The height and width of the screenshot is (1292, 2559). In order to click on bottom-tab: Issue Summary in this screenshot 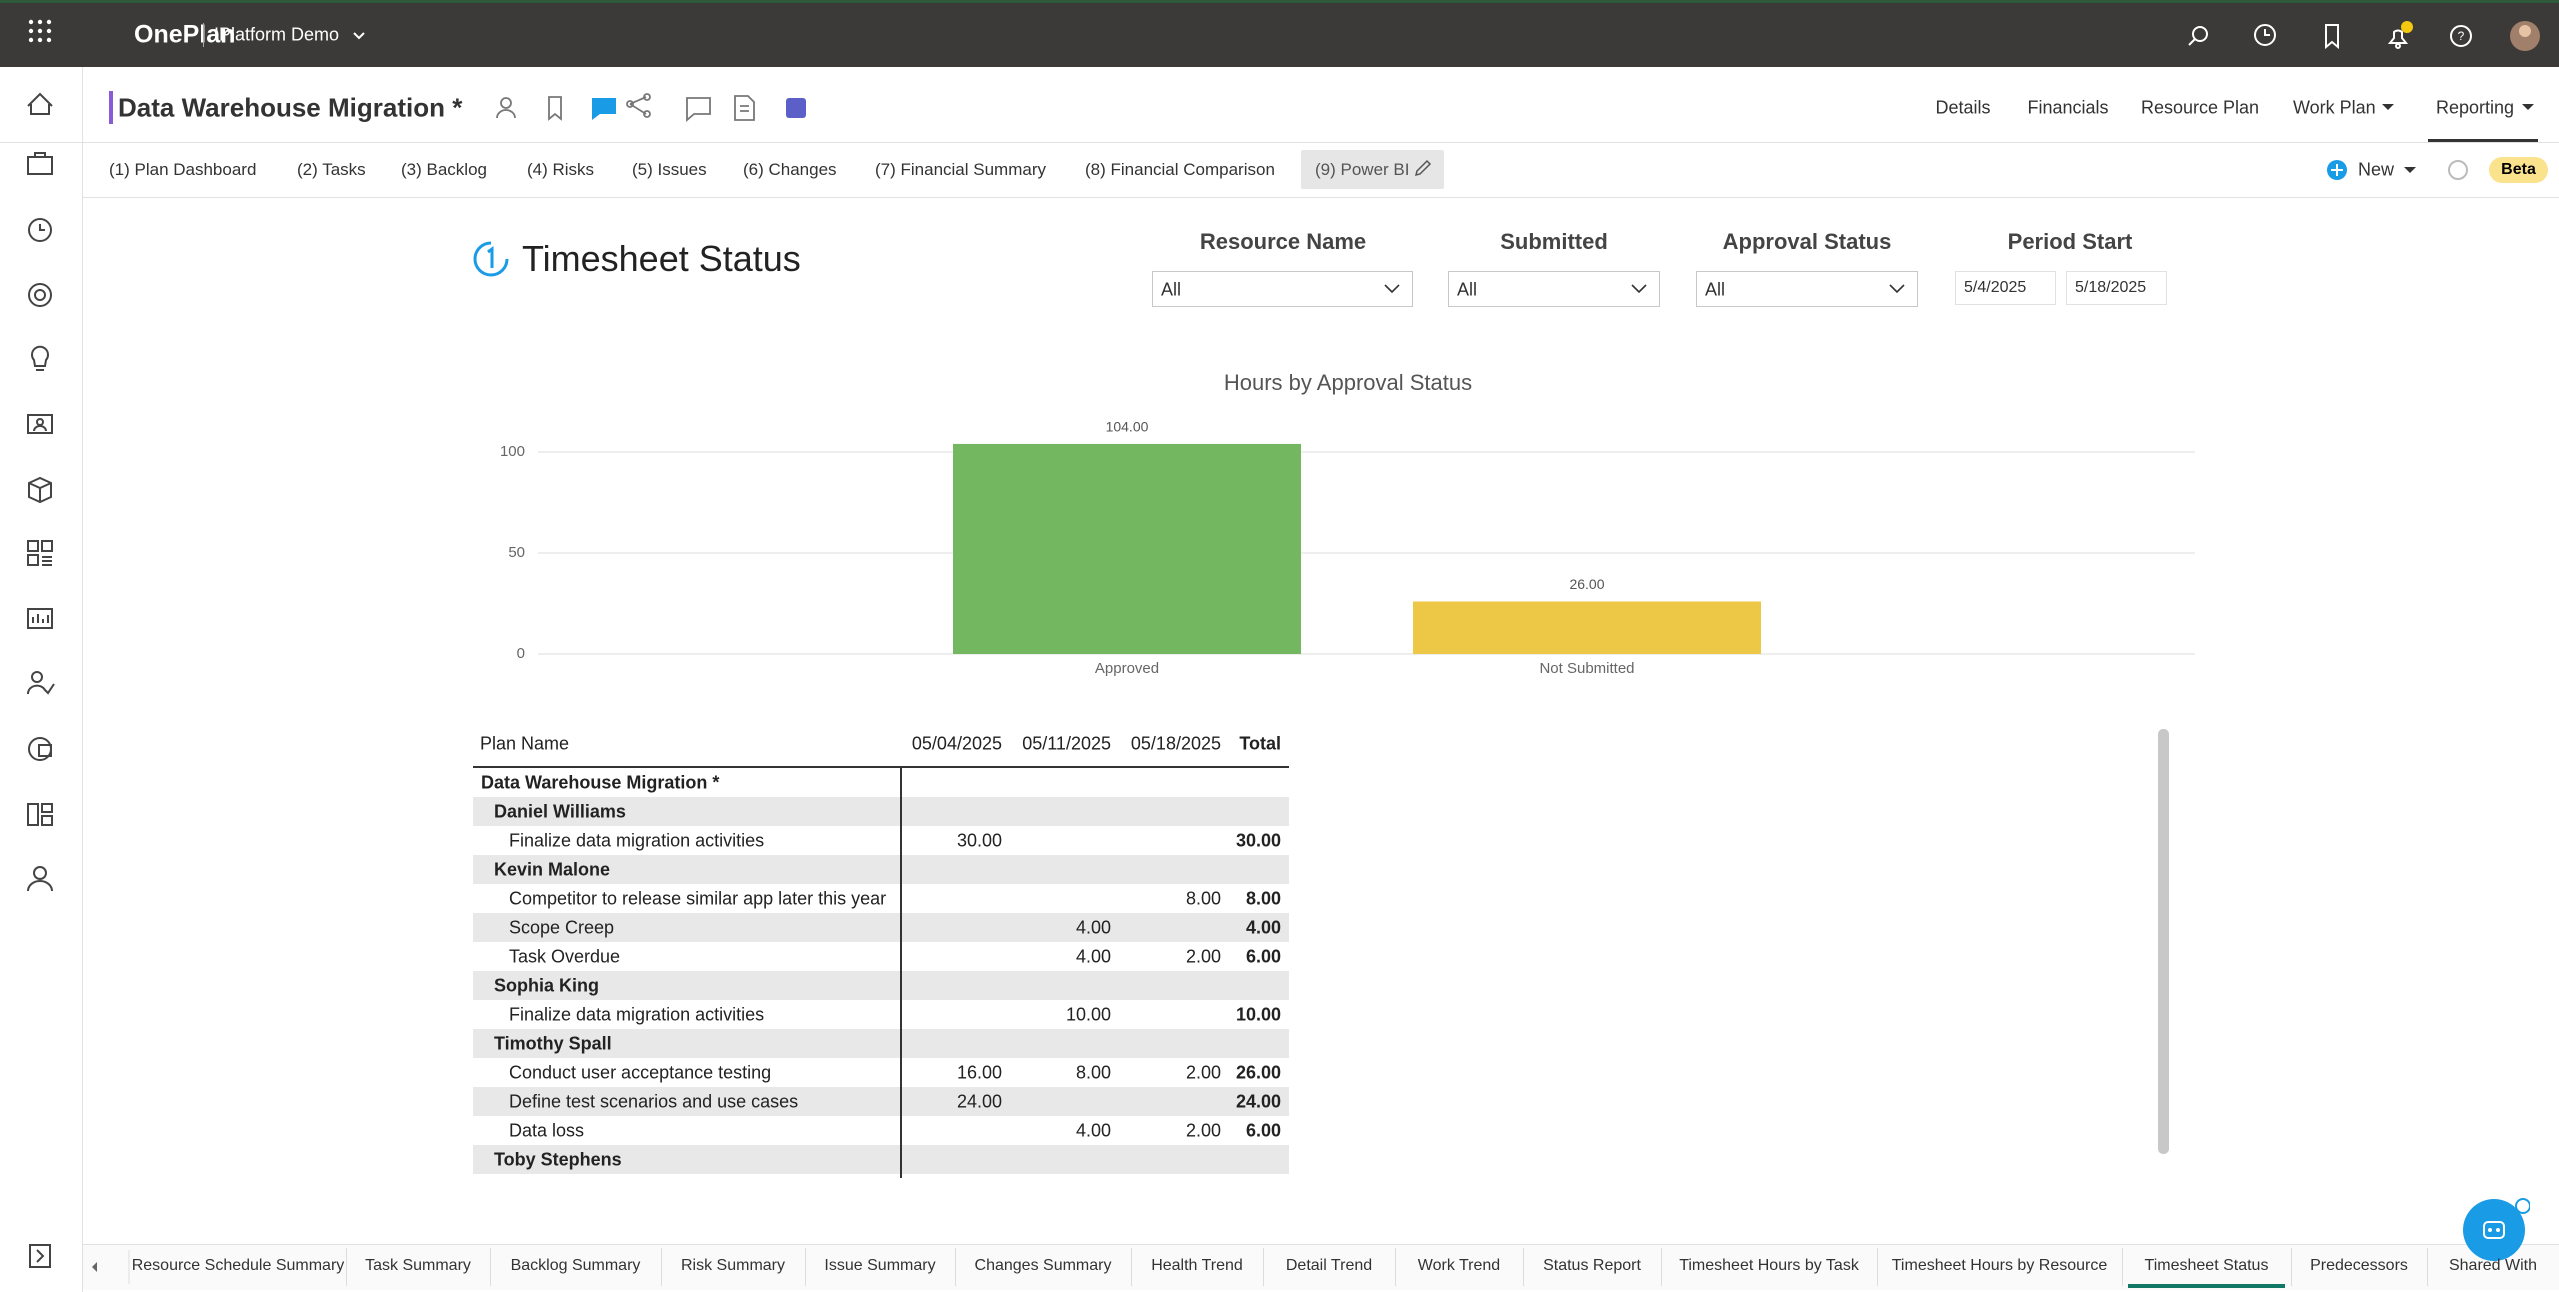, I will do `click(880, 1265)`.